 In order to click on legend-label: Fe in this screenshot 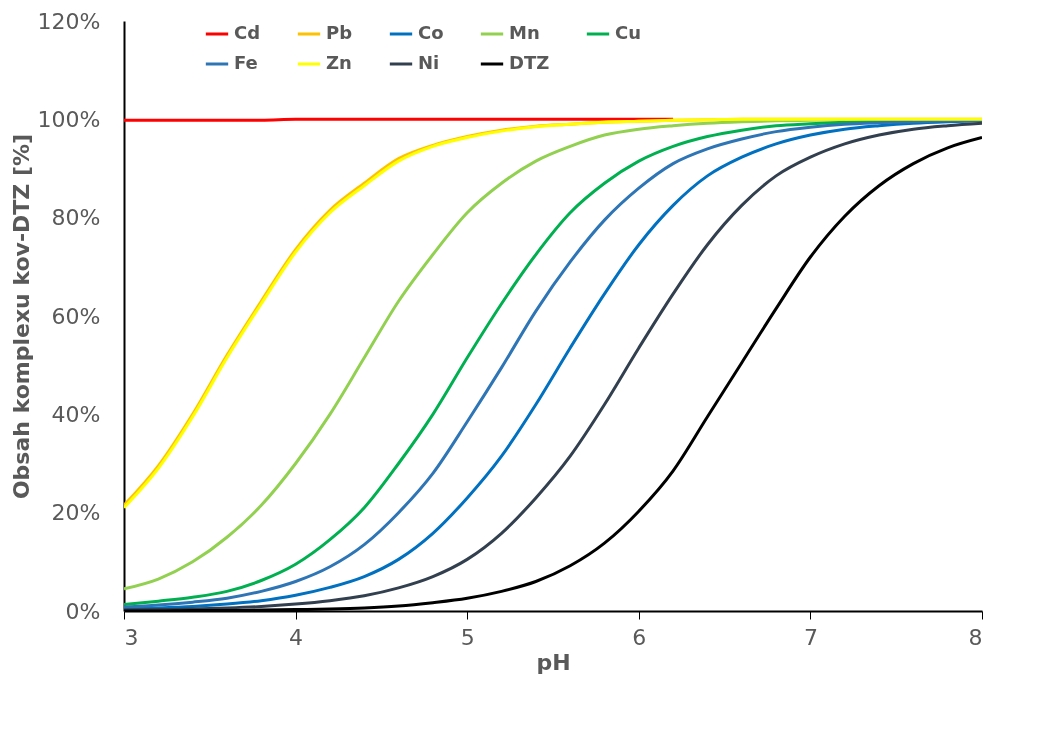, I will do `click(246, 62)`.